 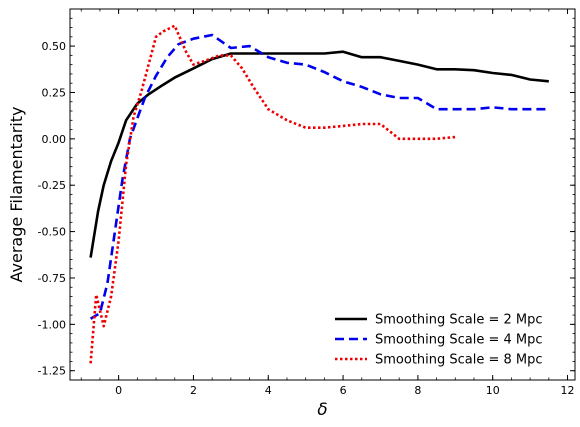 I want to click on x-tick-label: 6, so click(x=343, y=390).